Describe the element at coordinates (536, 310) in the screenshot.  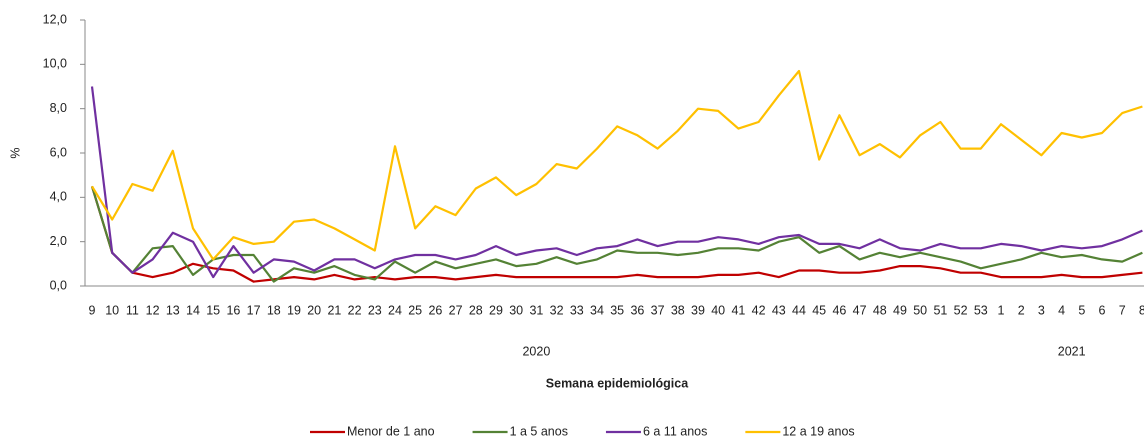
I see `x-tick-label: 31` at that location.